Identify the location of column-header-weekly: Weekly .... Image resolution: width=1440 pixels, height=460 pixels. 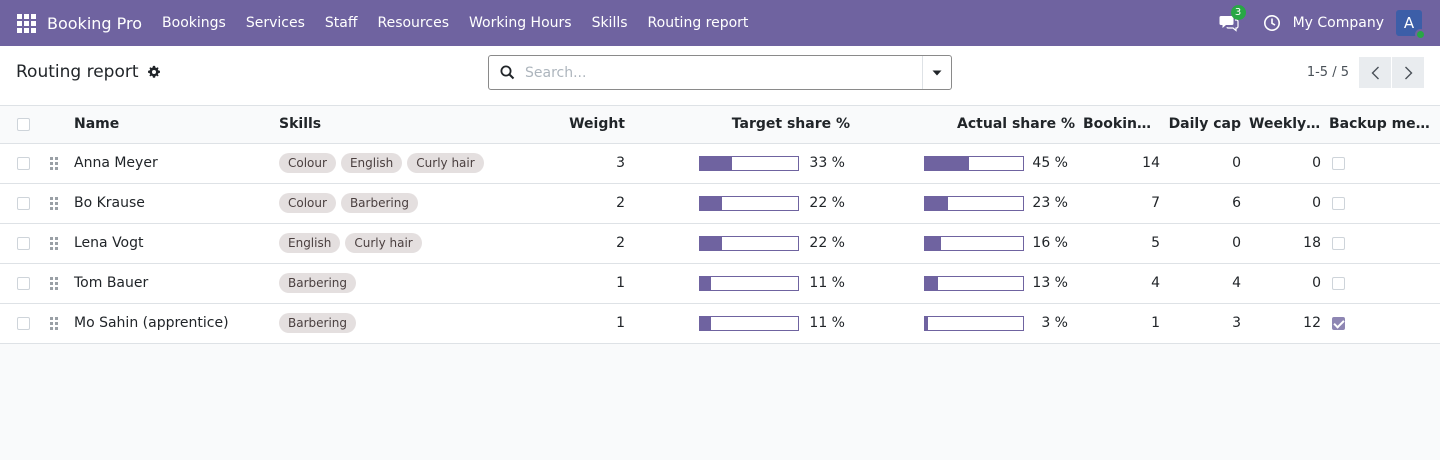
(1287, 124).